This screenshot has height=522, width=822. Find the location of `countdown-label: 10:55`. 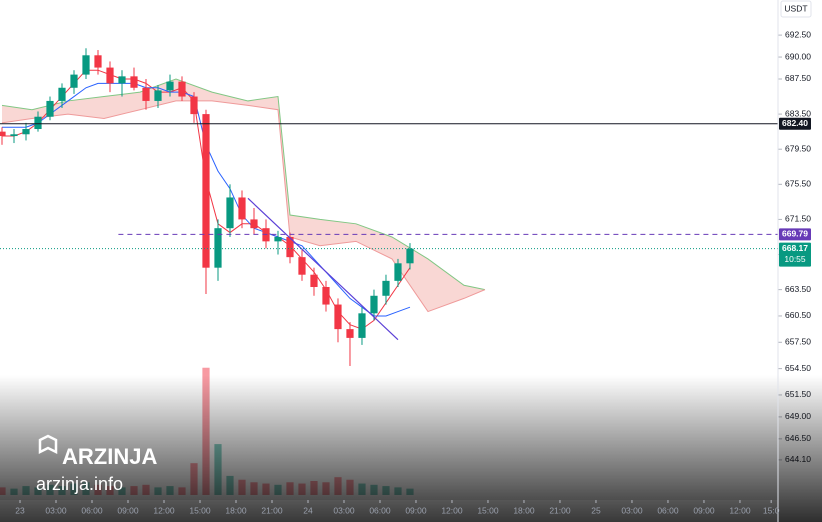

countdown-label: 10:55 is located at coordinates (795, 259).